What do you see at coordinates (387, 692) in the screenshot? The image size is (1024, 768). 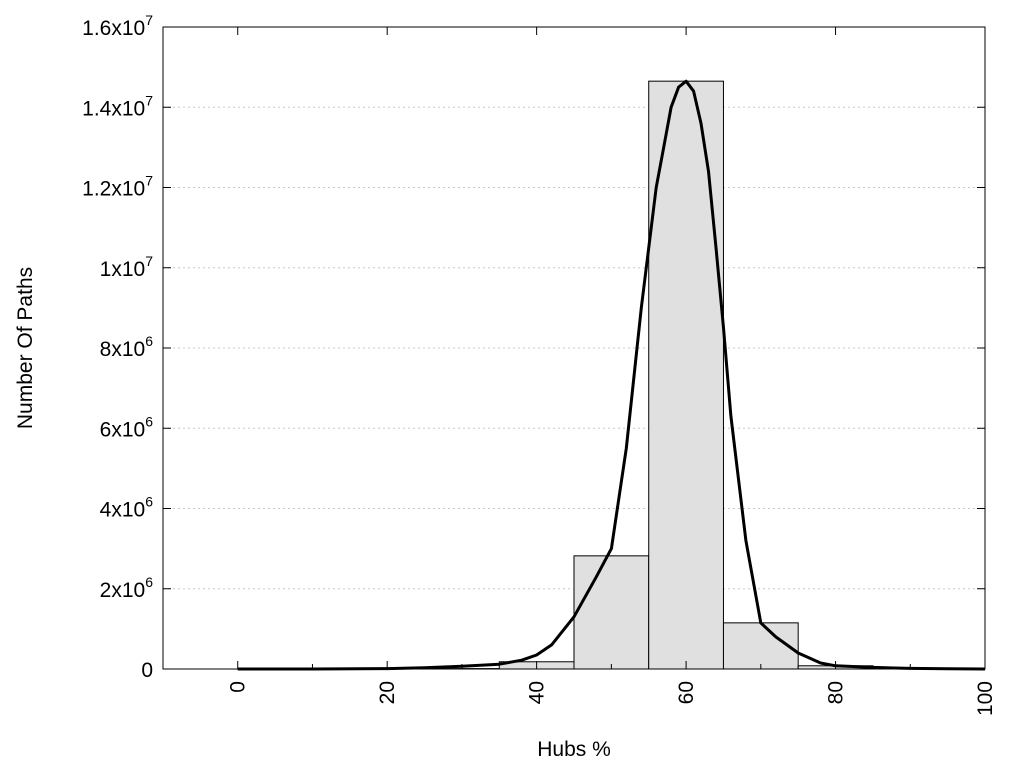 I see `x-tick-label-1: 20` at bounding box center [387, 692].